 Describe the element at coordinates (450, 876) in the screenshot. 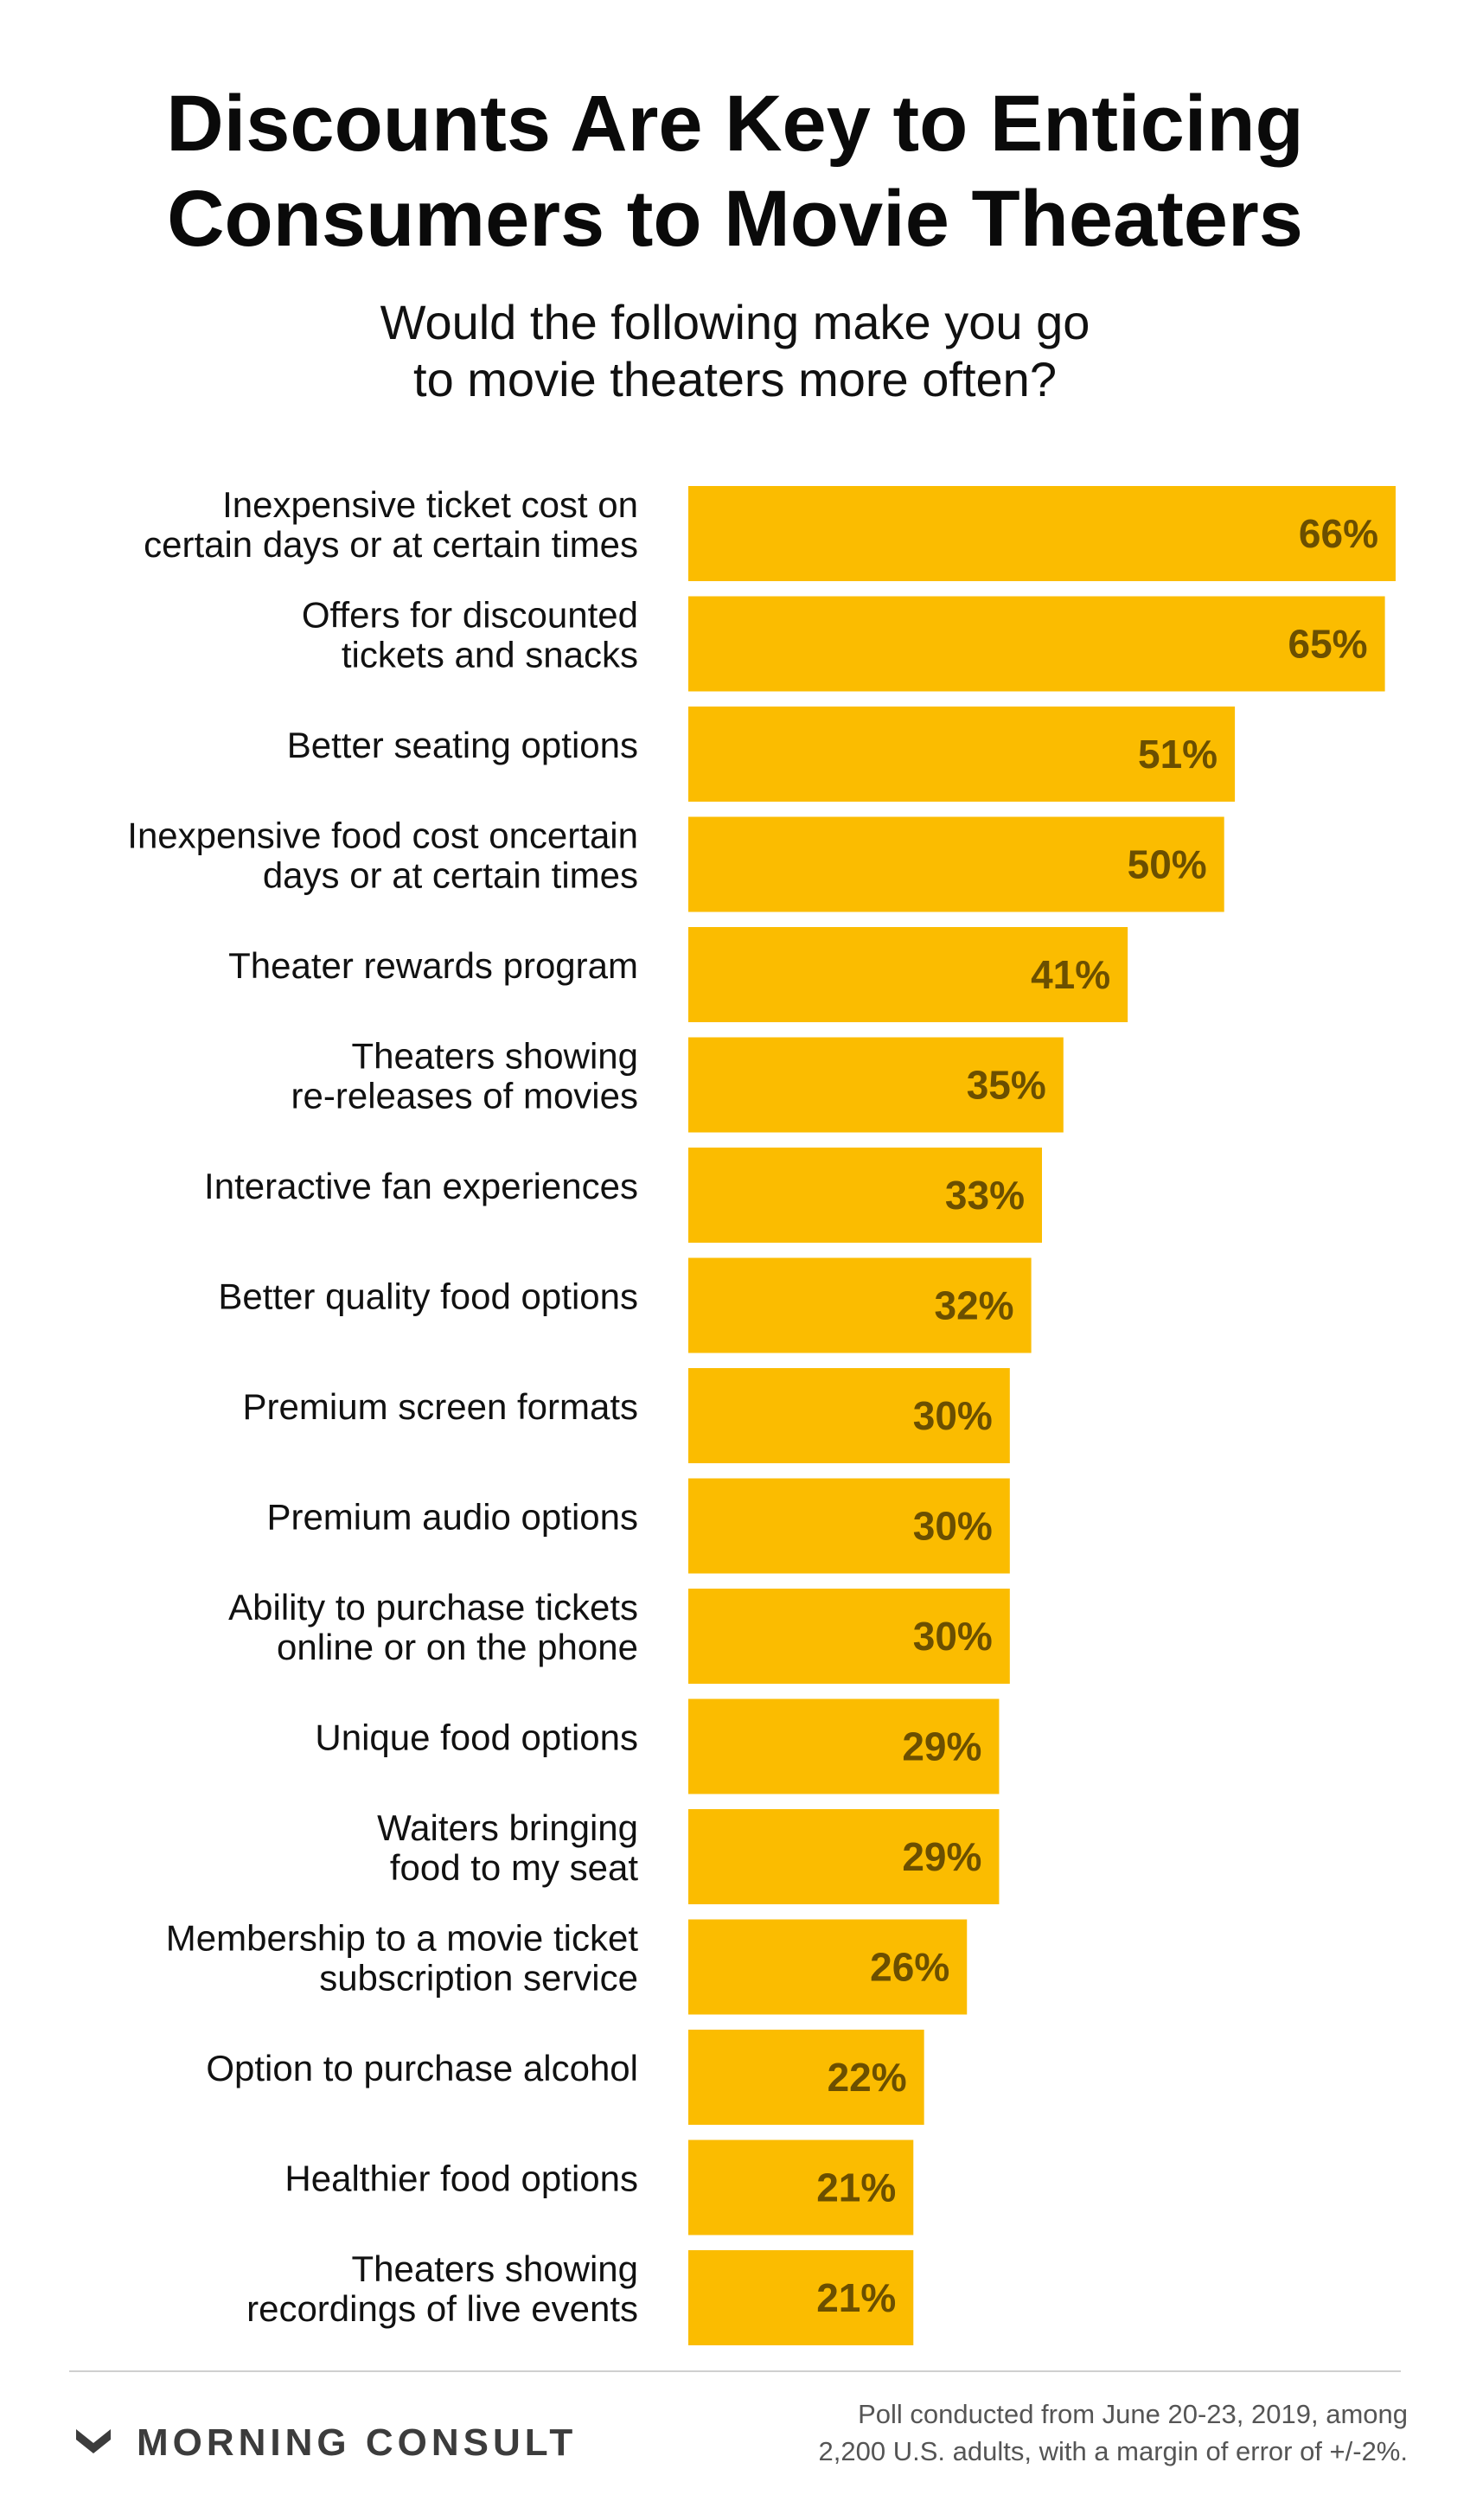

I see `category-label-line: days or at certain times` at that location.